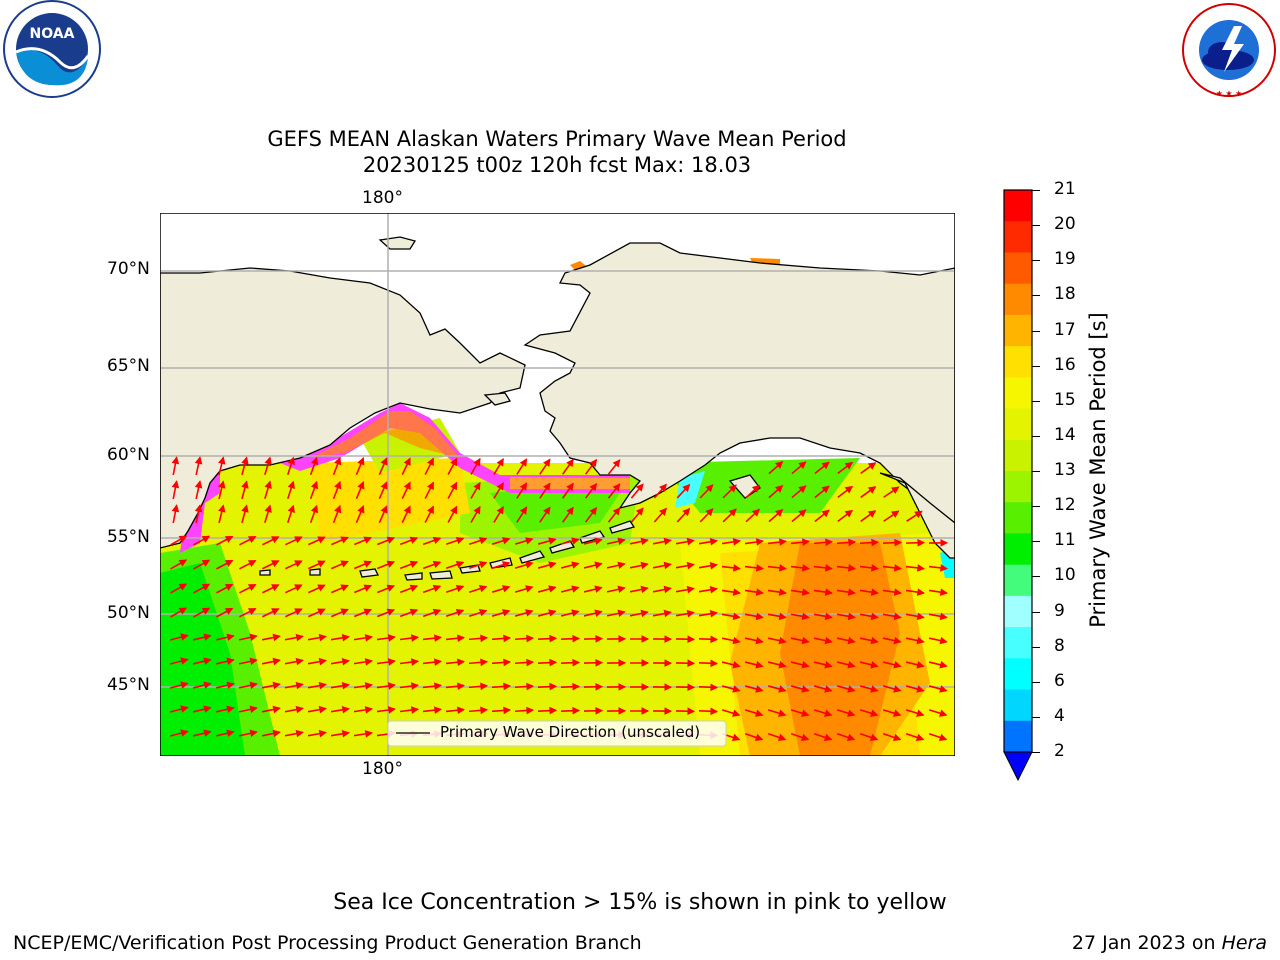 The width and height of the screenshot is (1280, 960). I want to click on colorbar-tick-label: 16, so click(1065, 364).